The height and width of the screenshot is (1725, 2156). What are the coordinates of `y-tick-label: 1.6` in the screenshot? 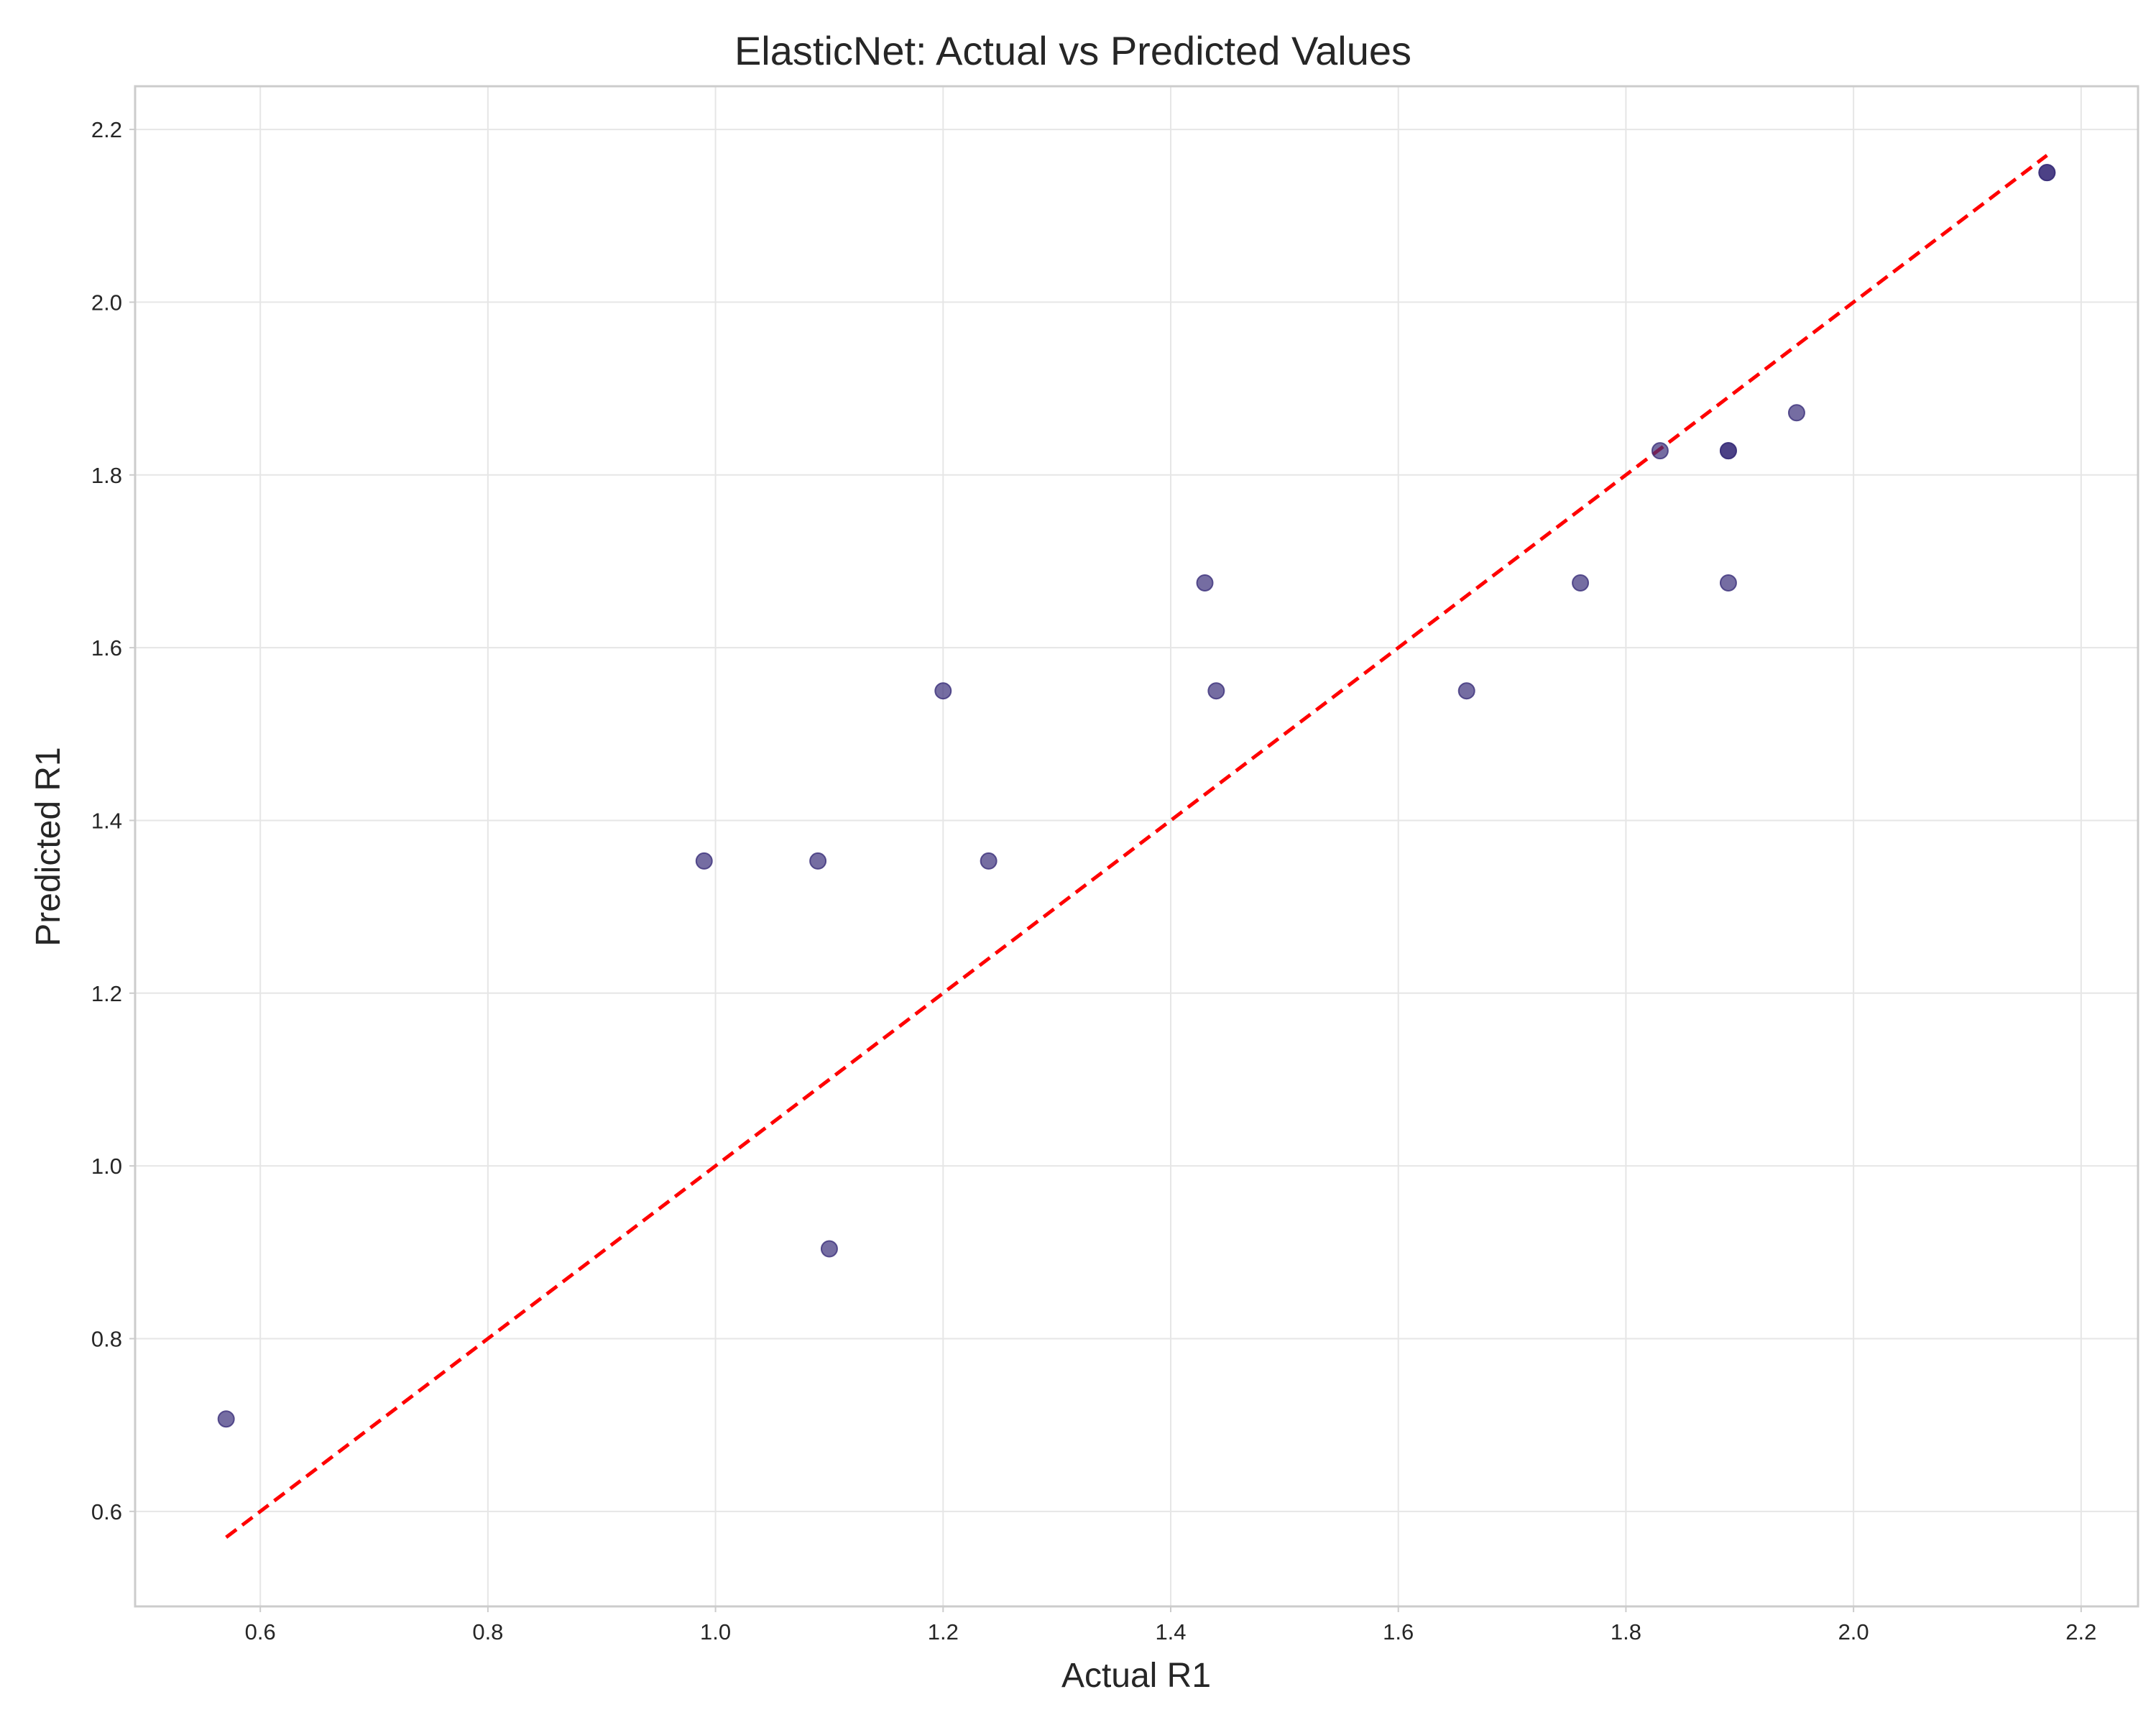 It's located at (106, 648).